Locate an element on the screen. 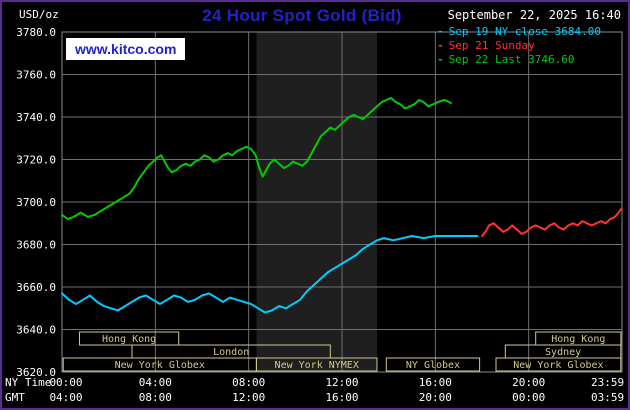 The image size is (630, 410). x-tick-ny-time: 23:59 is located at coordinates (607, 382).